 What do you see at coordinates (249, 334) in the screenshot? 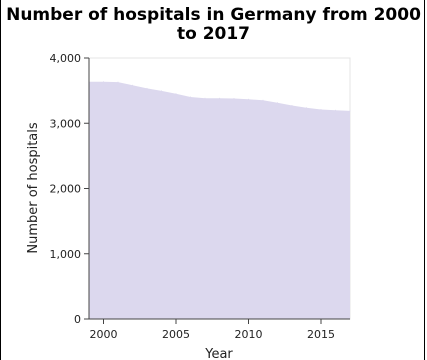
I see `x-tick-label: 2010` at bounding box center [249, 334].